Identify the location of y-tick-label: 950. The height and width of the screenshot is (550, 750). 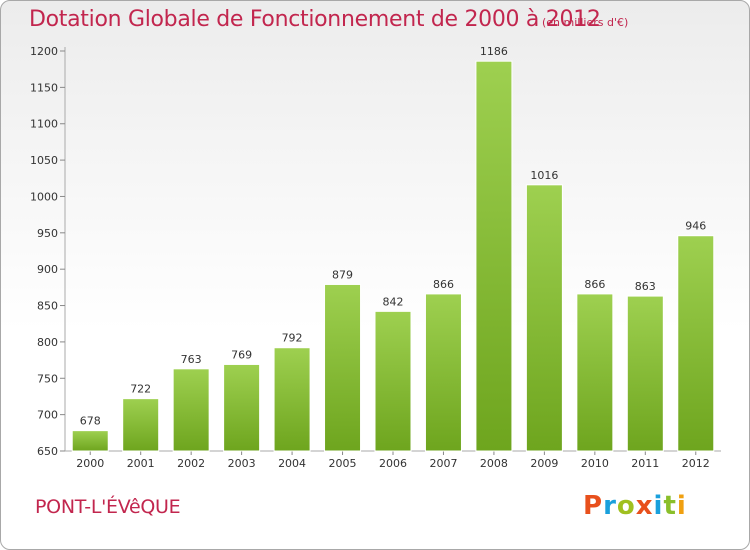
(47, 233).